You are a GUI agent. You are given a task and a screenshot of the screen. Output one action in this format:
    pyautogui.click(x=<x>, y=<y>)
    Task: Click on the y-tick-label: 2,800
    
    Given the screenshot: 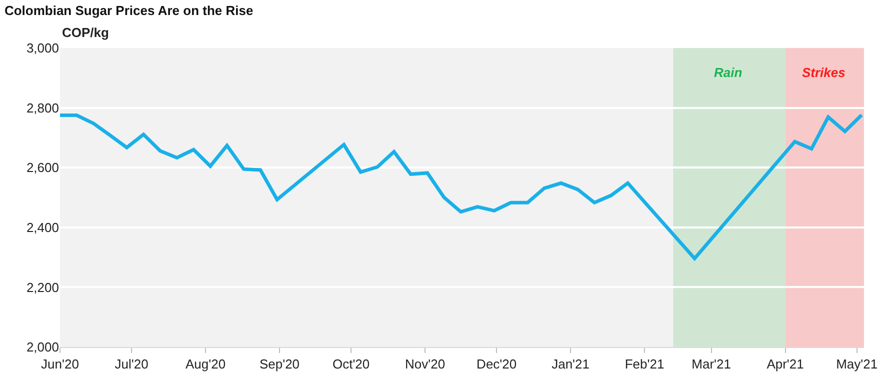 What is the action you would take?
    pyautogui.click(x=42, y=108)
    